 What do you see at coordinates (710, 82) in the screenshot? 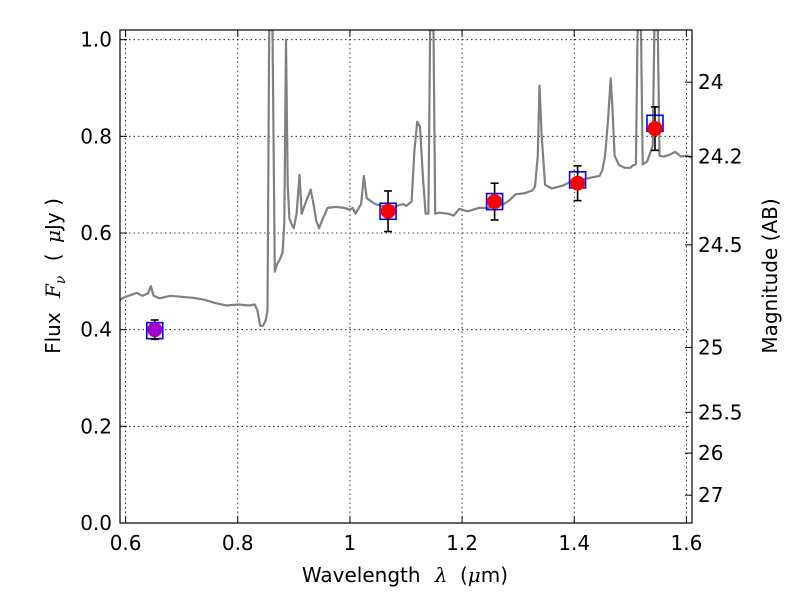
I see `mag-tick-label: 24` at bounding box center [710, 82].